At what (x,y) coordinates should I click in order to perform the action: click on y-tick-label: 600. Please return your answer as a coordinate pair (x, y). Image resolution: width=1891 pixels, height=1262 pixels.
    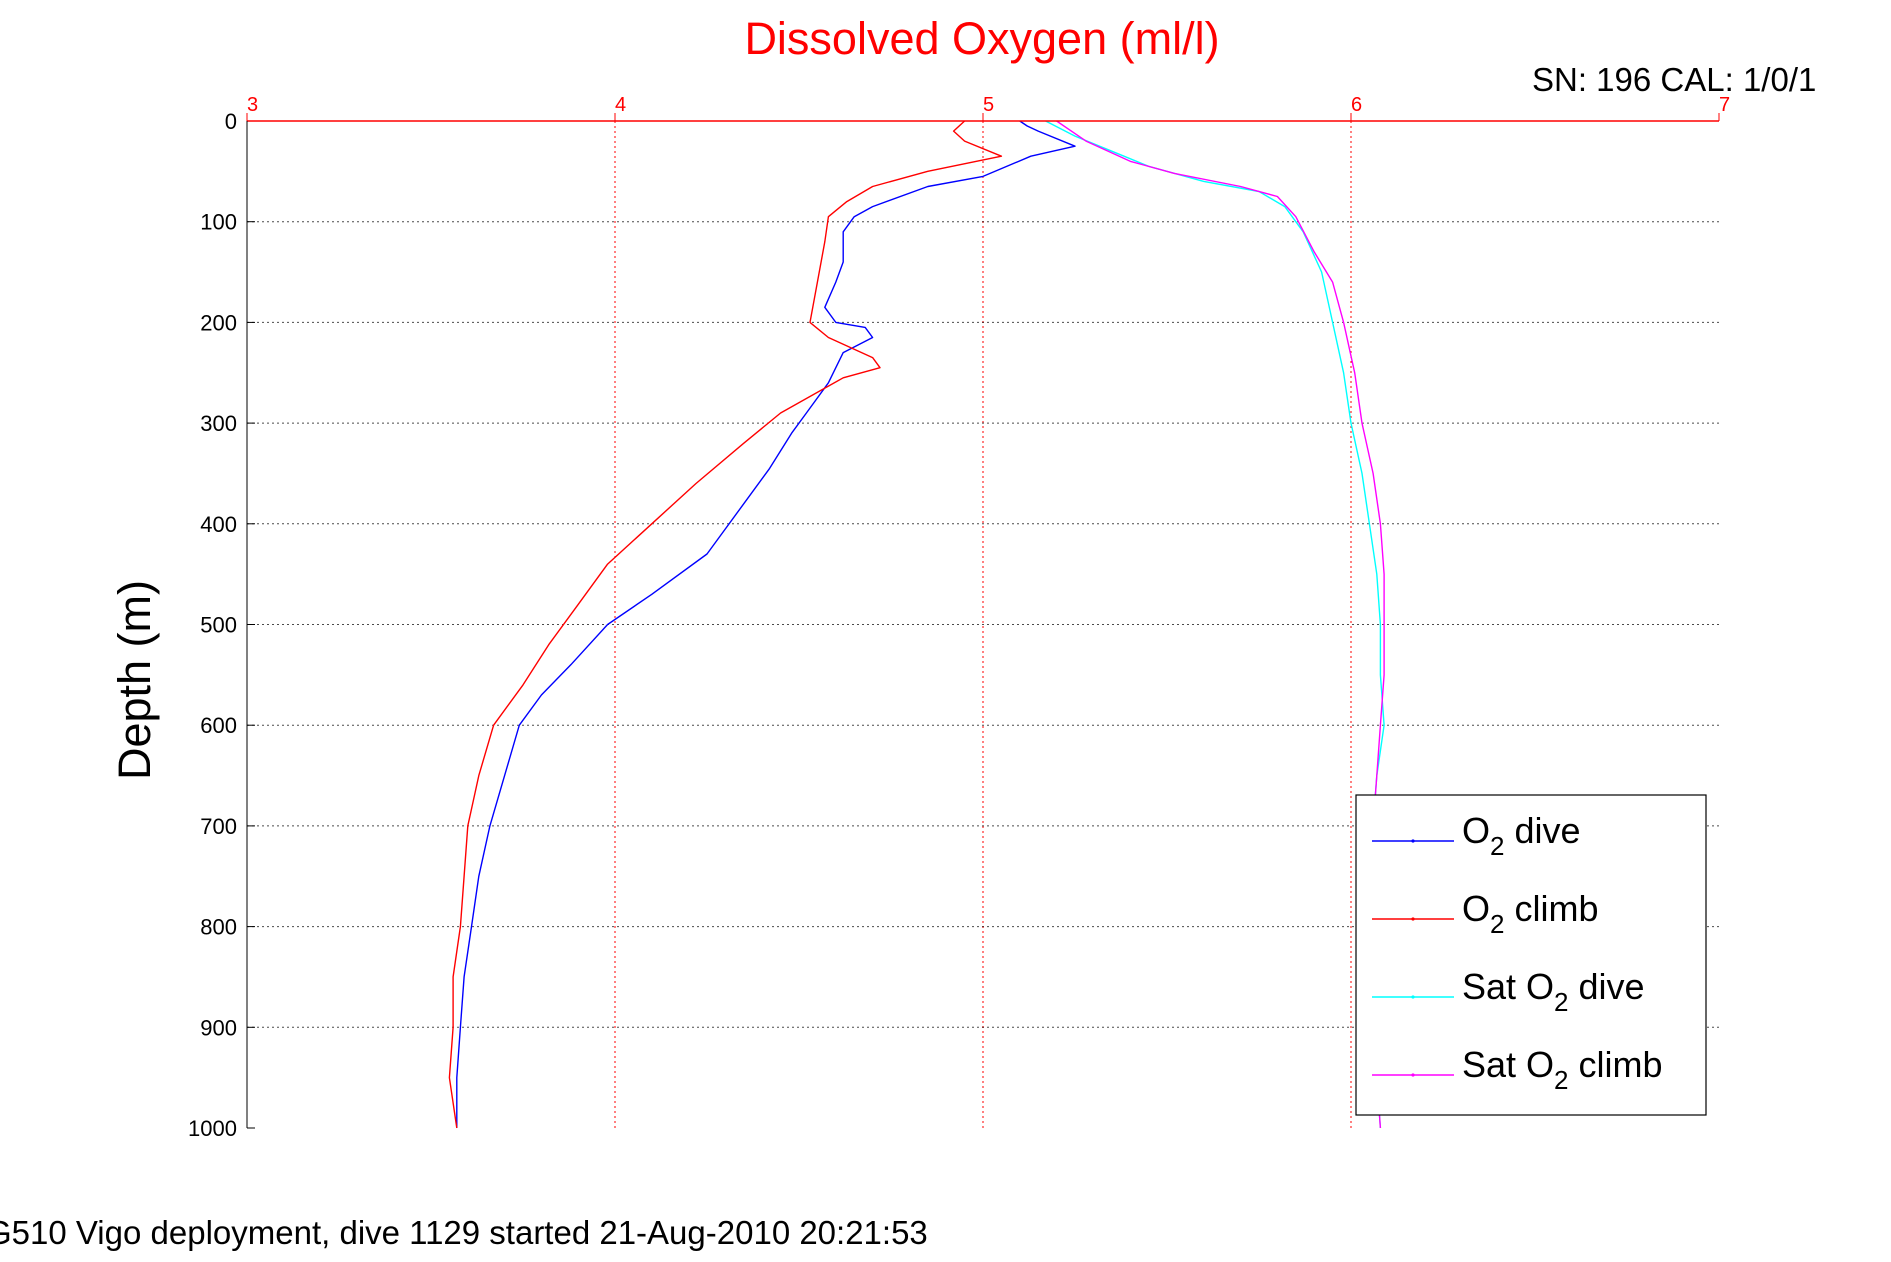
    Looking at the image, I should click on (218, 725).